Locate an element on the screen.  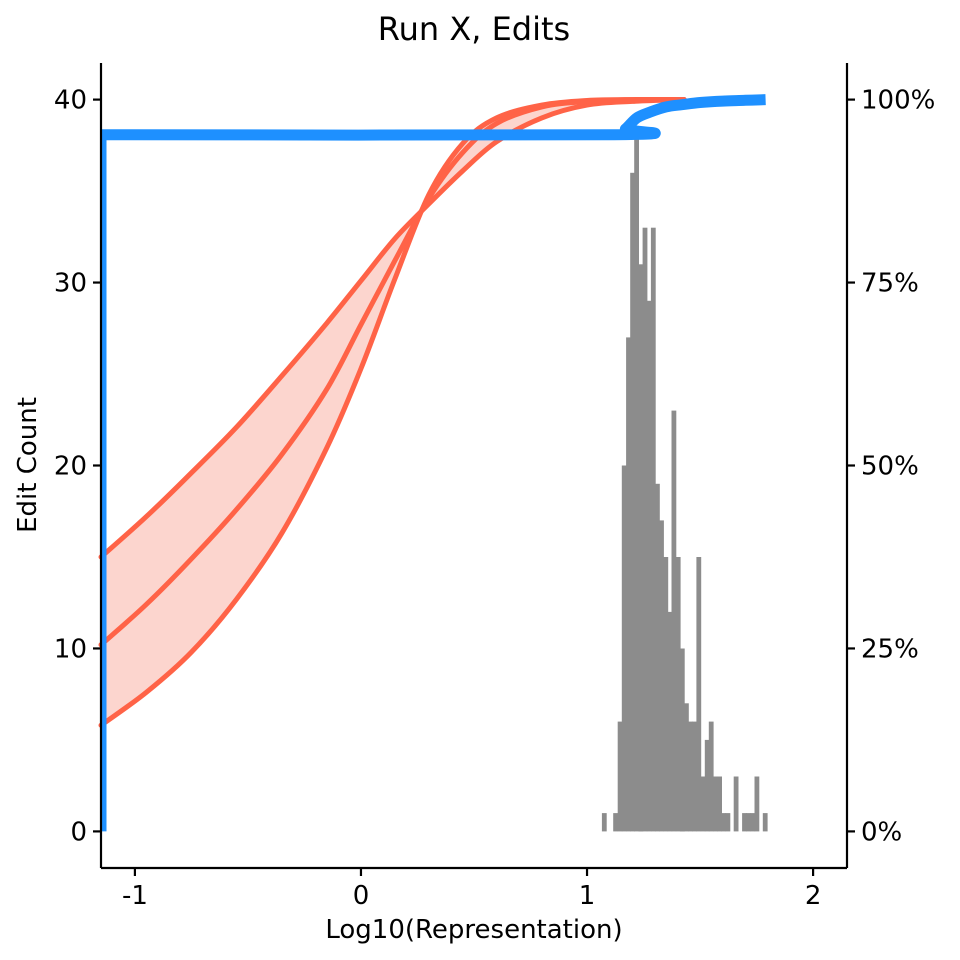
y-tick-label: 20 is located at coordinates (70, 467).